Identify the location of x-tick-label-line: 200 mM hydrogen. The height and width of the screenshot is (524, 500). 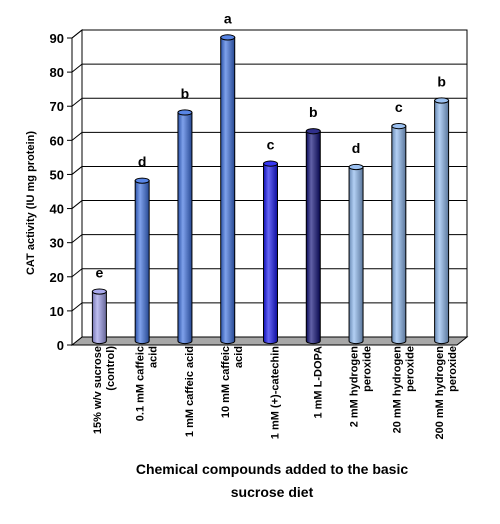
(440, 393).